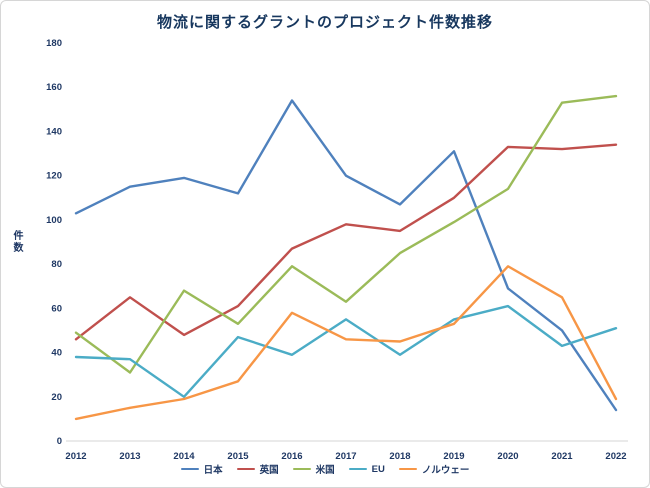  What do you see at coordinates (129, 456) in the screenshot?
I see `x-tick-label: 2013` at bounding box center [129, 456].